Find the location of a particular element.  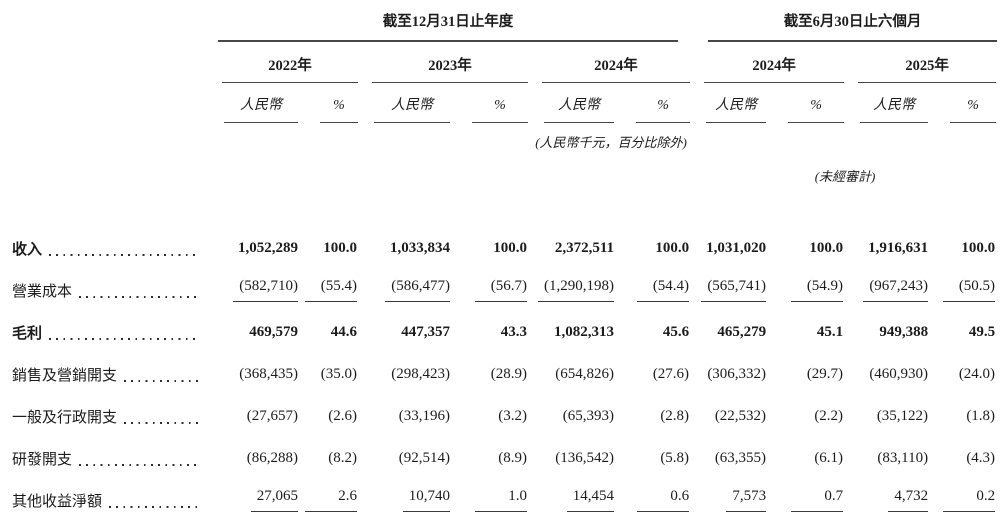

value-cell: (33,196) is located at coordinates (424, 415).